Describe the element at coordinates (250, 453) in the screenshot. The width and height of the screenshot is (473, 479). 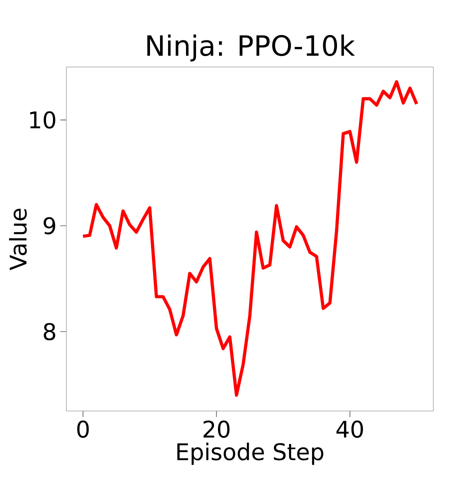
I see `x-axis-title: Episode Step` at that location.